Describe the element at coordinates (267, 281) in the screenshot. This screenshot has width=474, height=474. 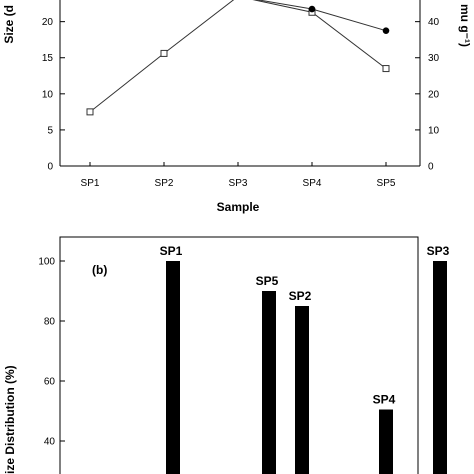
I see `bar-label-sp5: SP5` at that location.